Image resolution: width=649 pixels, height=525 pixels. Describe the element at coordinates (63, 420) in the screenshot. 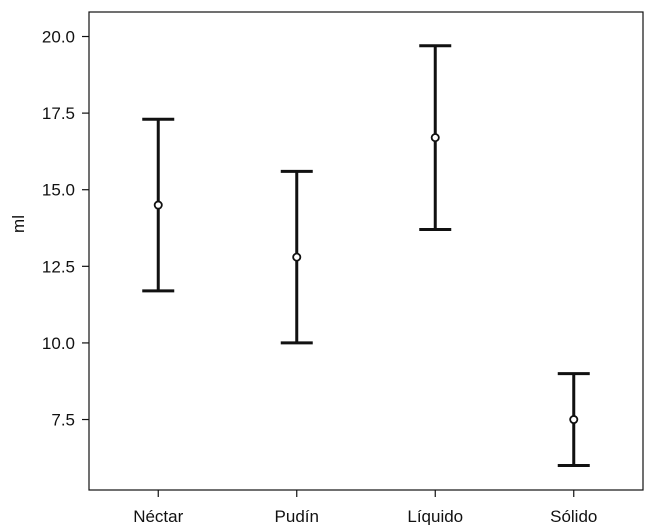

I see `y-tick-label: 7.5` at that location.